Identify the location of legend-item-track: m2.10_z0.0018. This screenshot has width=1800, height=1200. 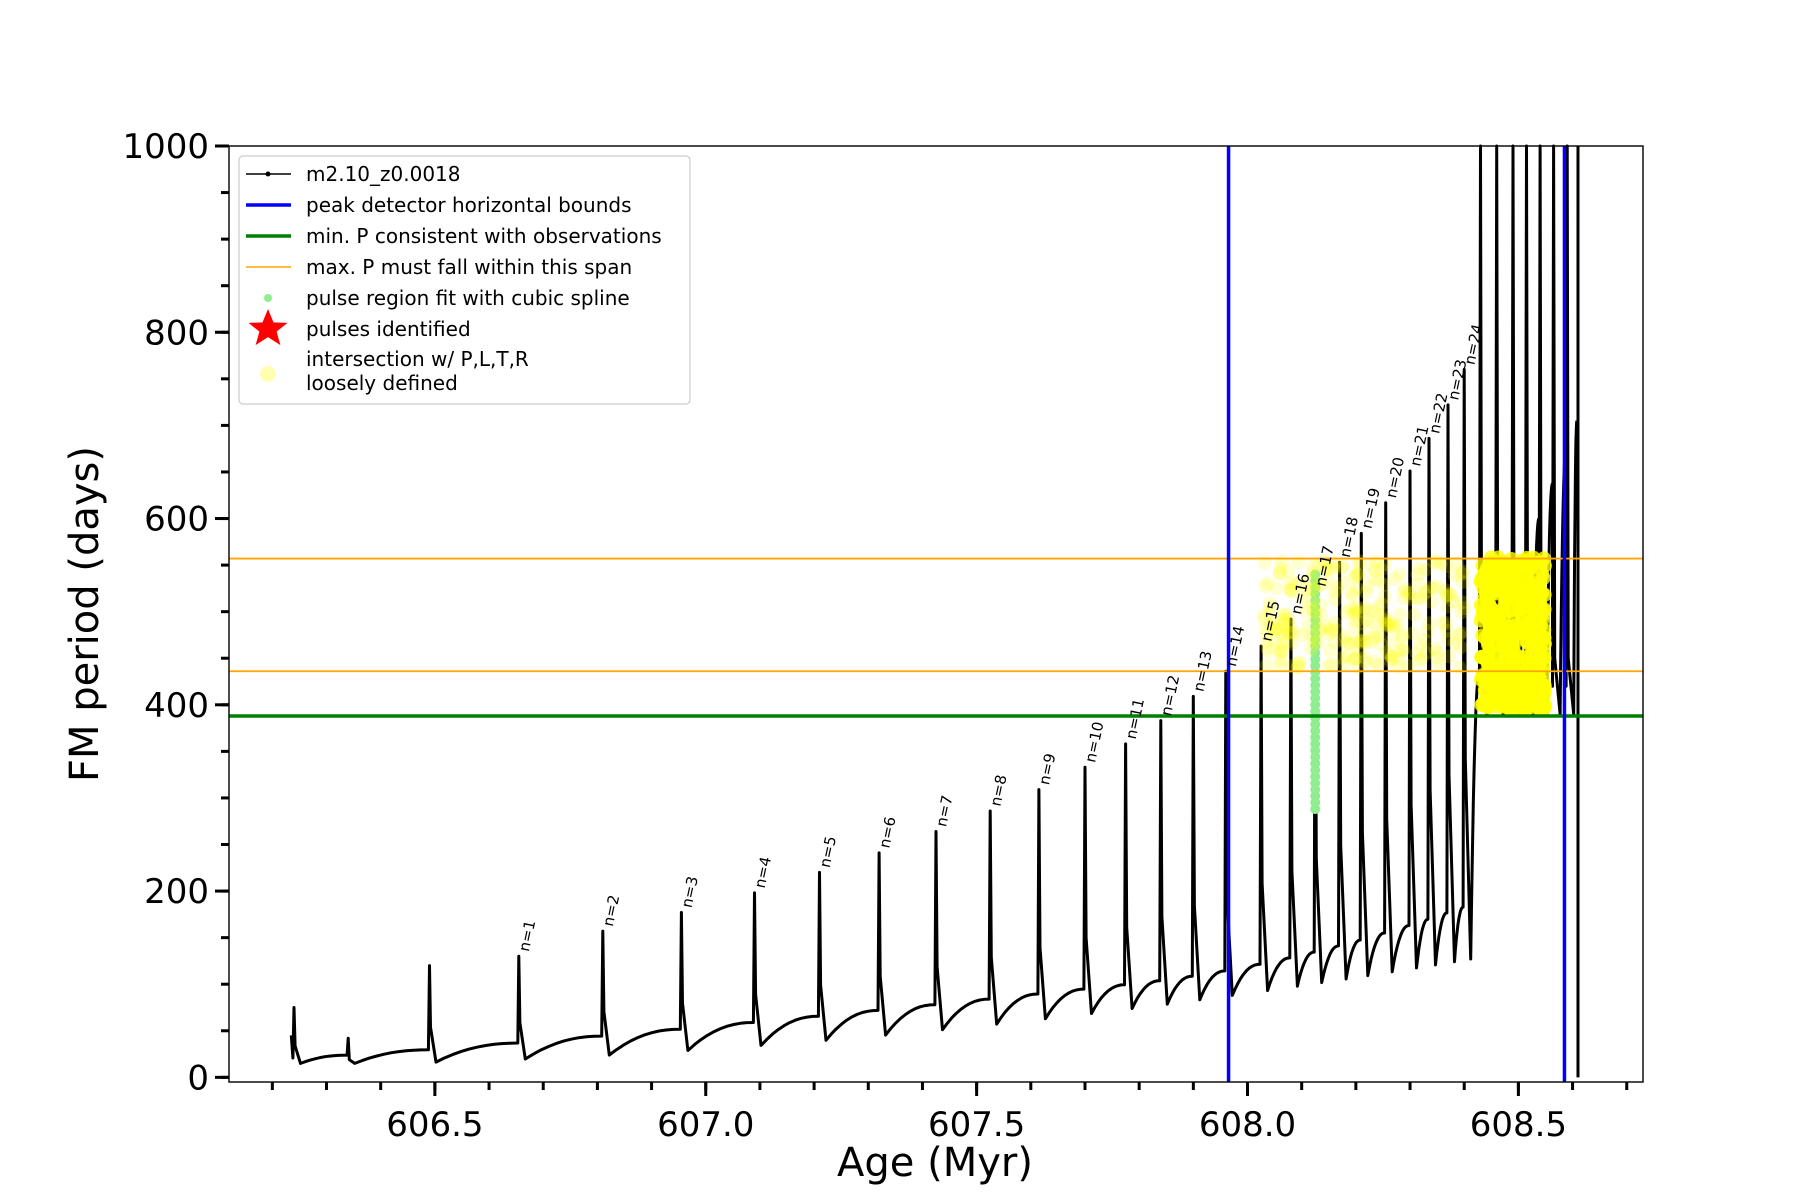
(353, 174).